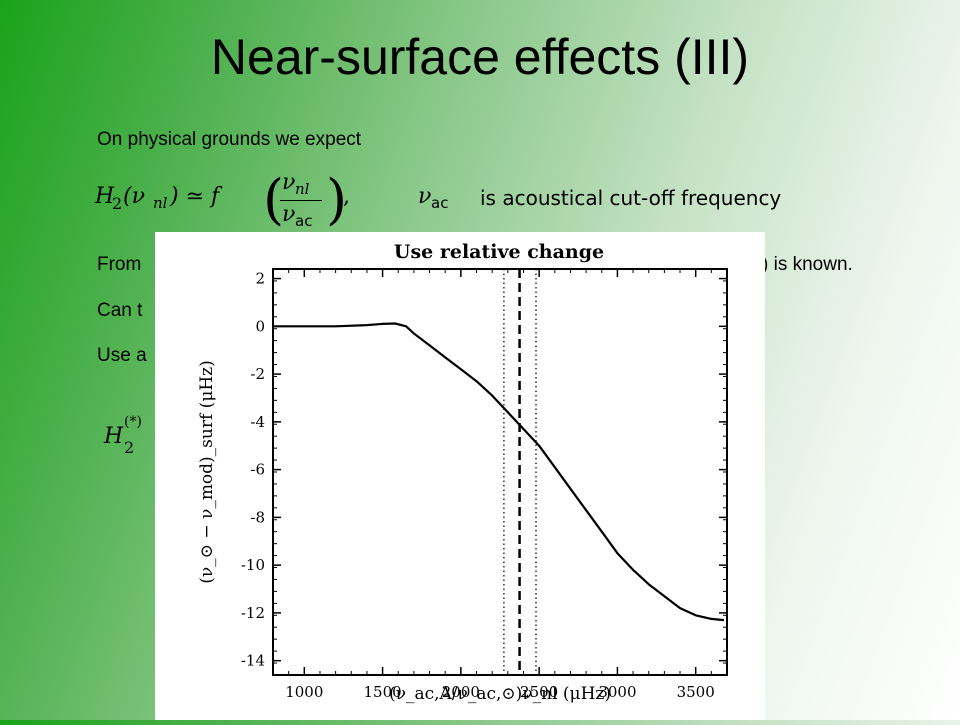 The width and height of the screenshot is (960, 725). I want to click on y-tick-label: -6, so click(257, 470).